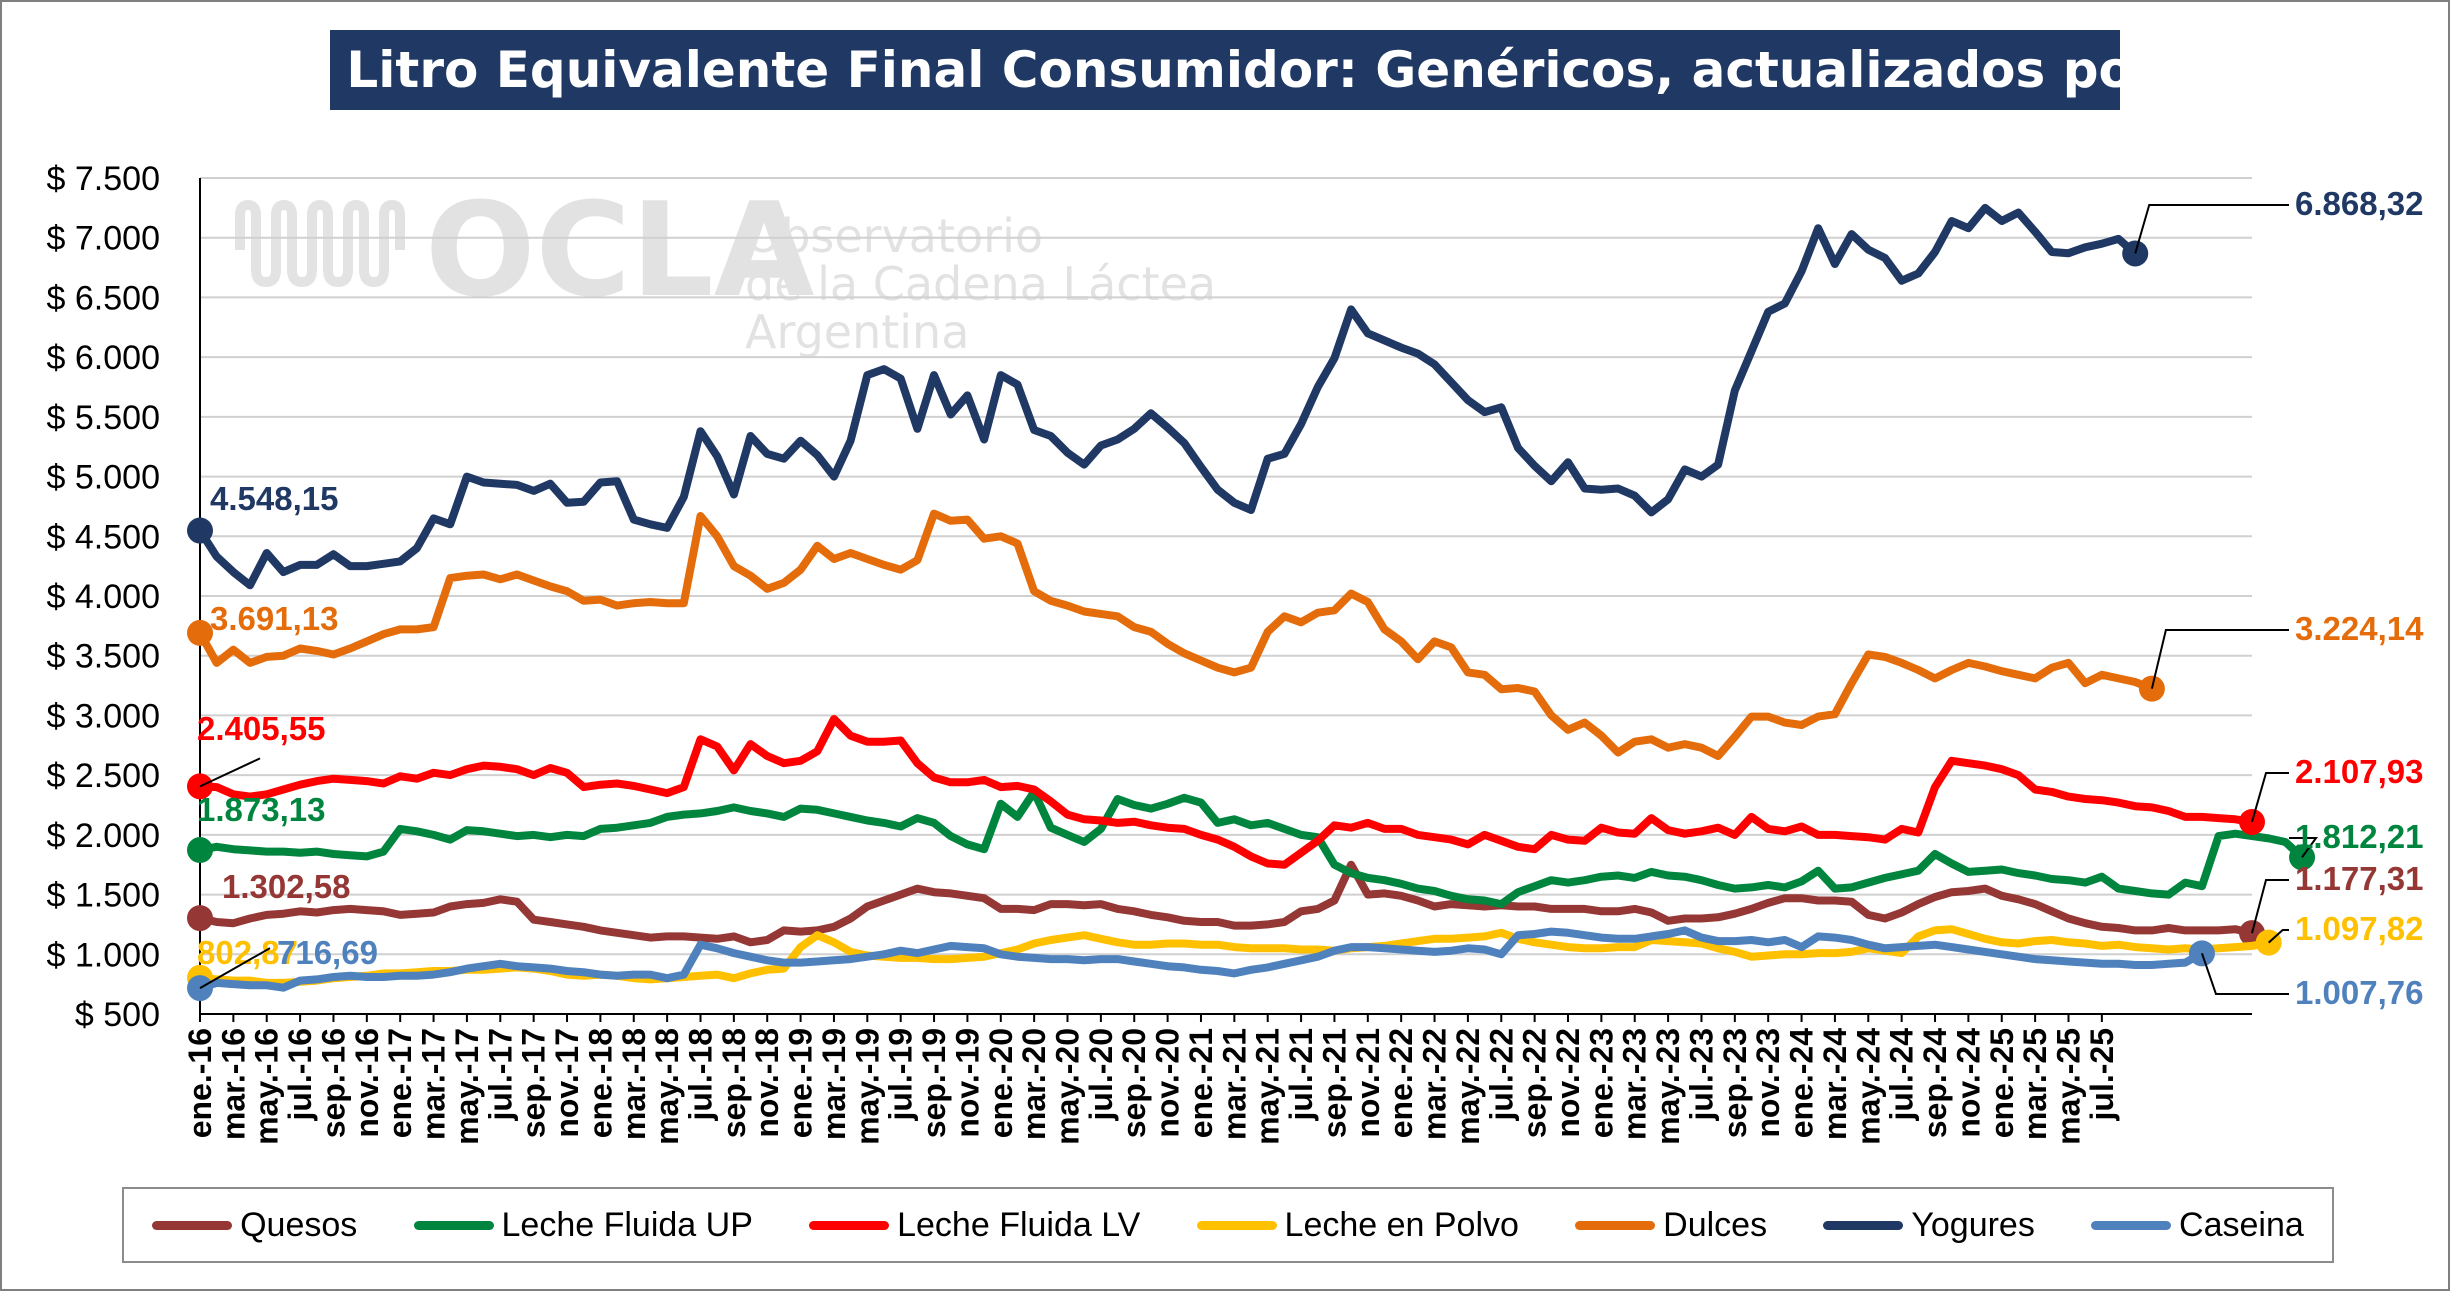  Describe the element at coordinates (2359, 836) in the screenshot. I see `end-label-leche-fluida-up: 1.812,21` at that location.